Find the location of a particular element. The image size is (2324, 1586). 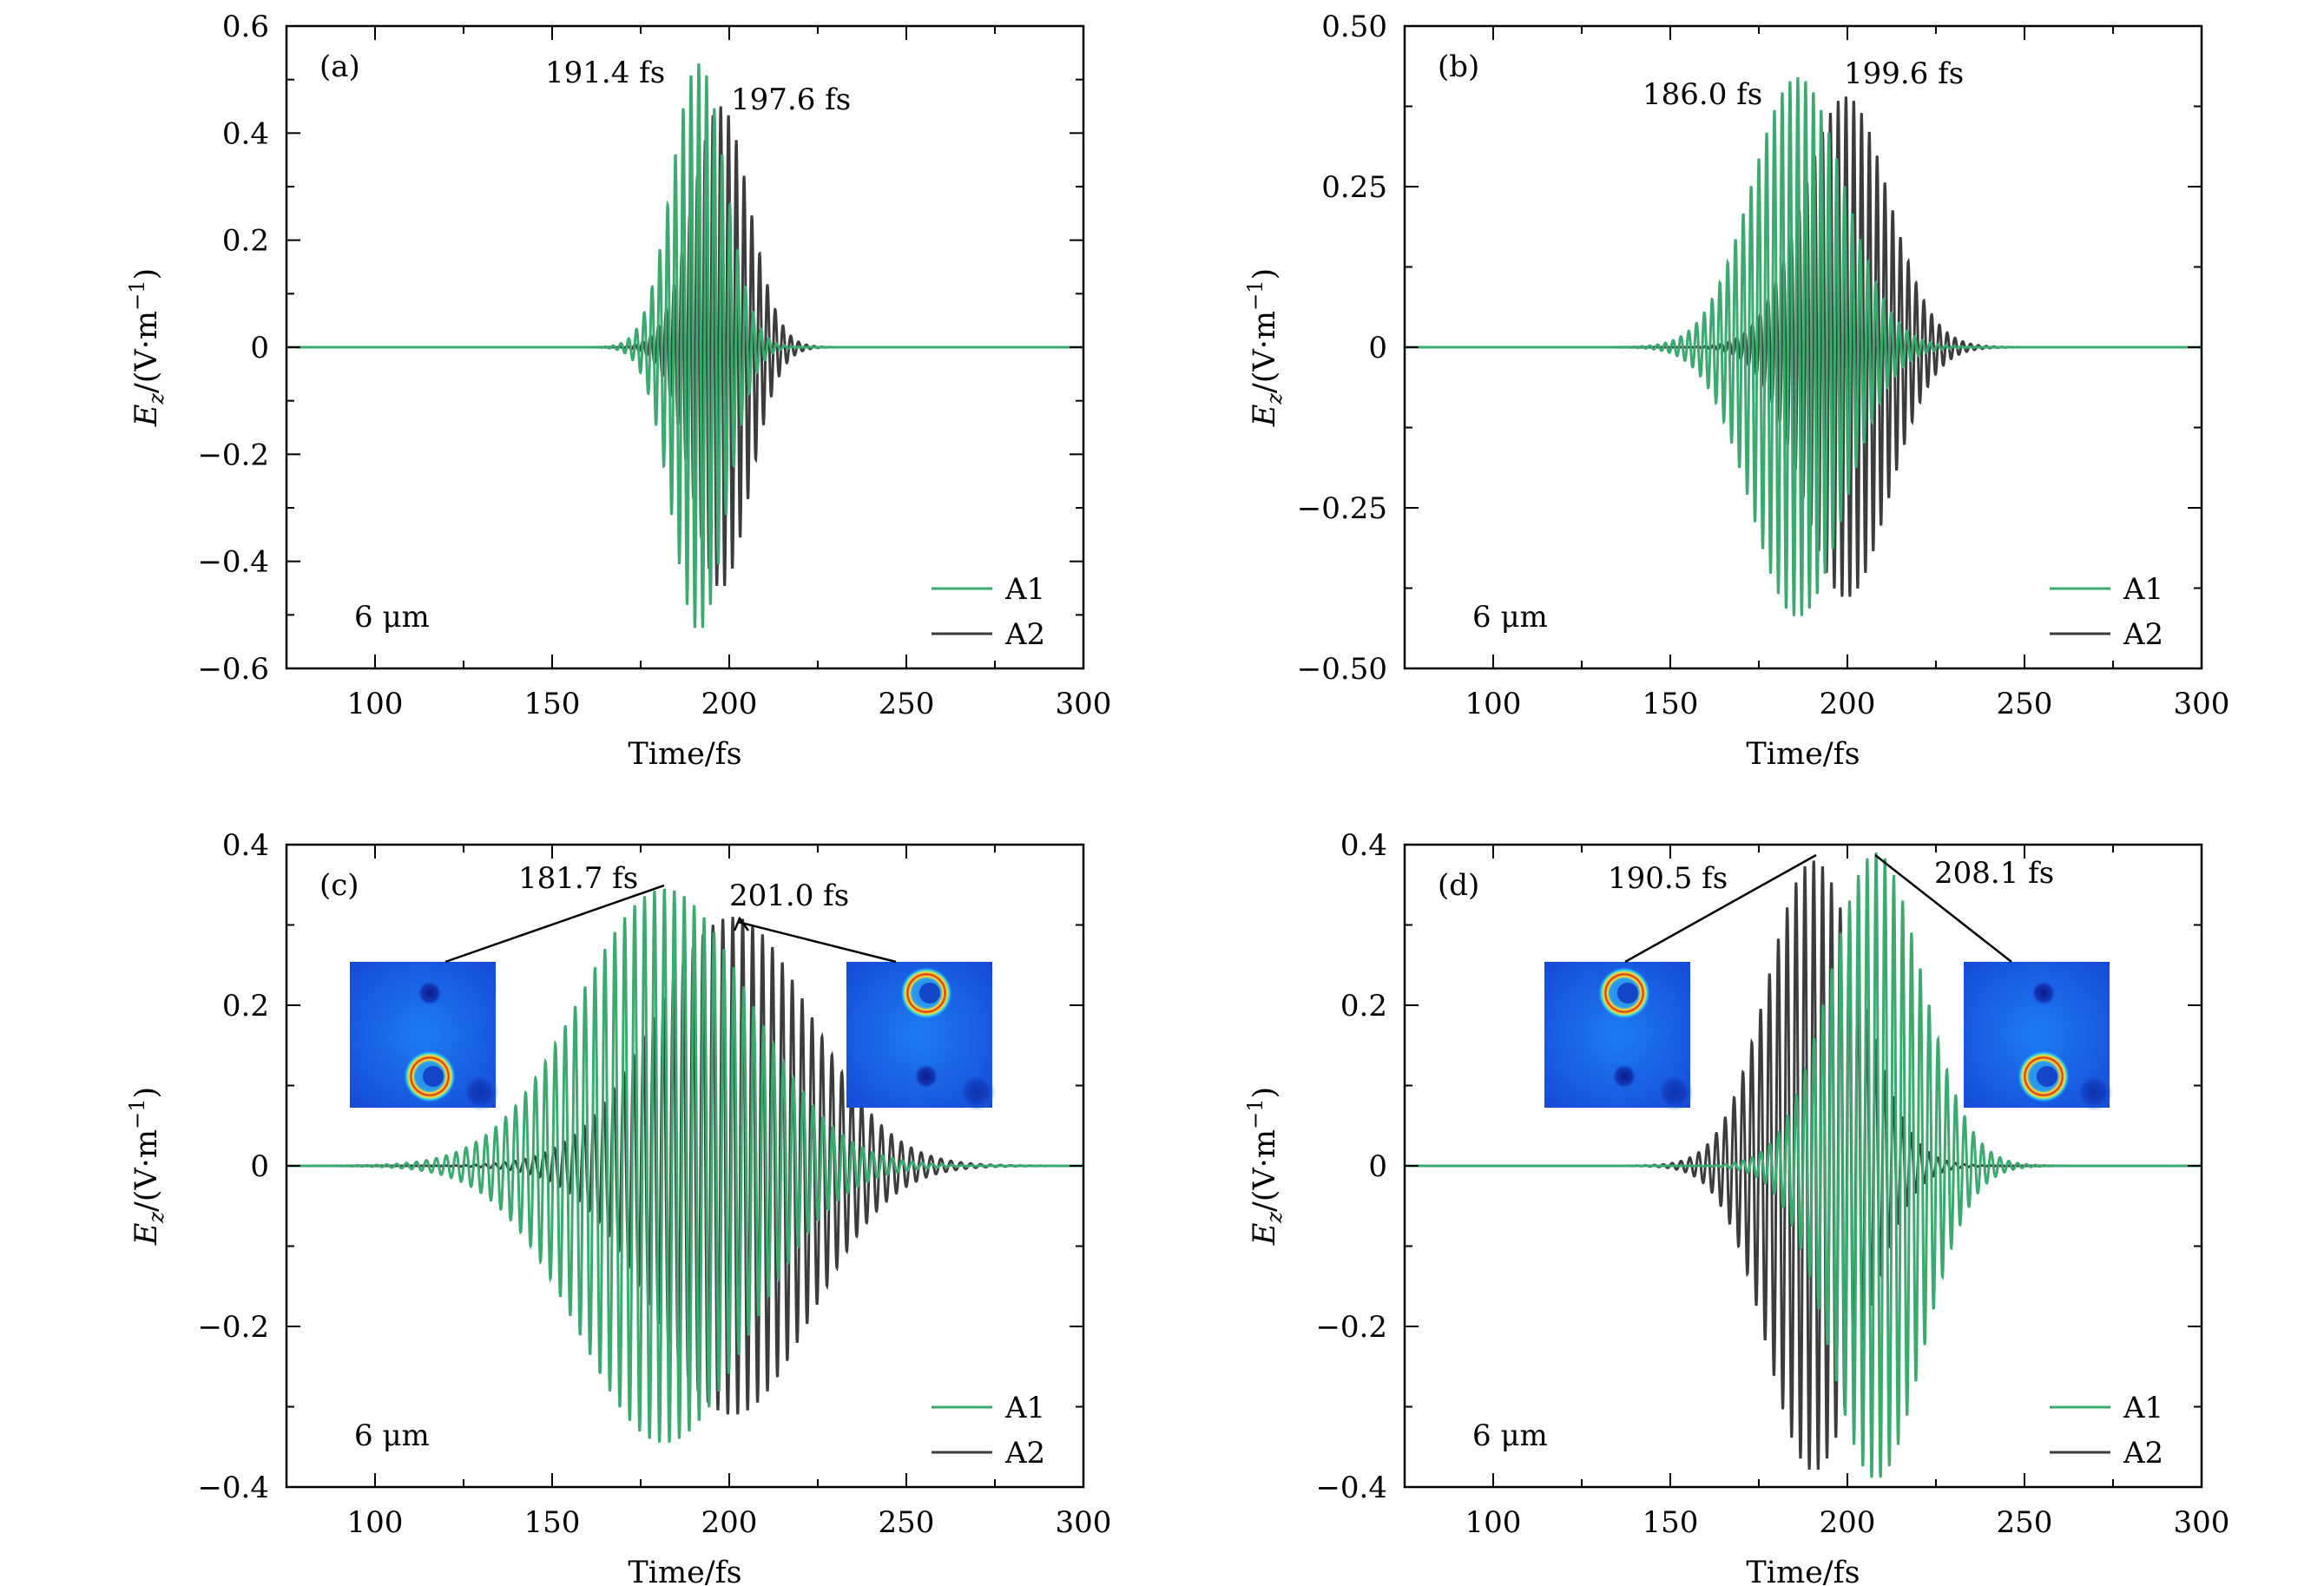

y-tick-label: 0.6 is located at coordinates (246, 27).